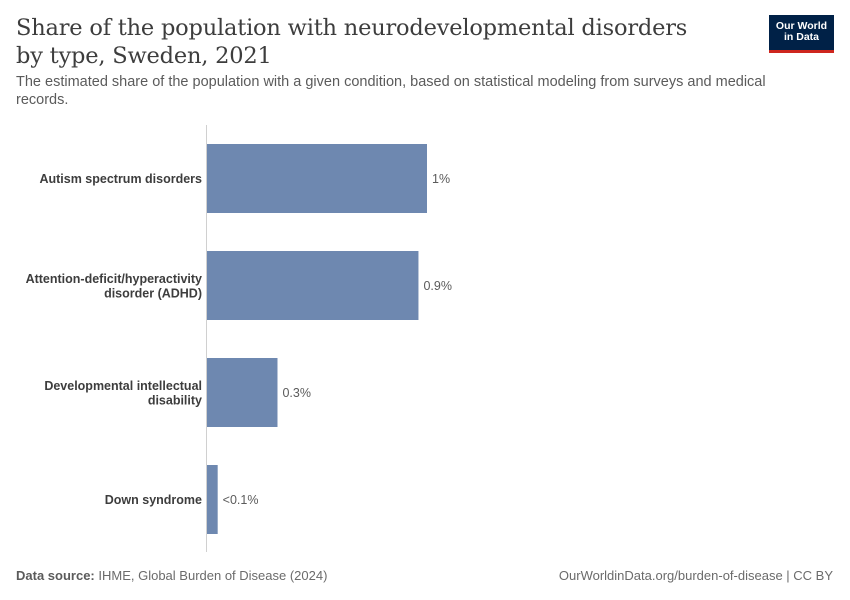 The image size is (850, 600). What do you see at coordinates (241, 500) in the screenshot?
I see `bar-value-label: <0.1%` at bounding box center [241, 500].